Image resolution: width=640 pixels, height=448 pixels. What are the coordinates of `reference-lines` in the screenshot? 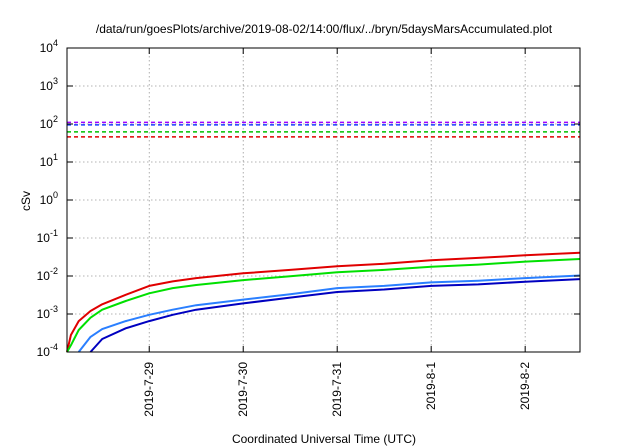 It's located at (323, 129).